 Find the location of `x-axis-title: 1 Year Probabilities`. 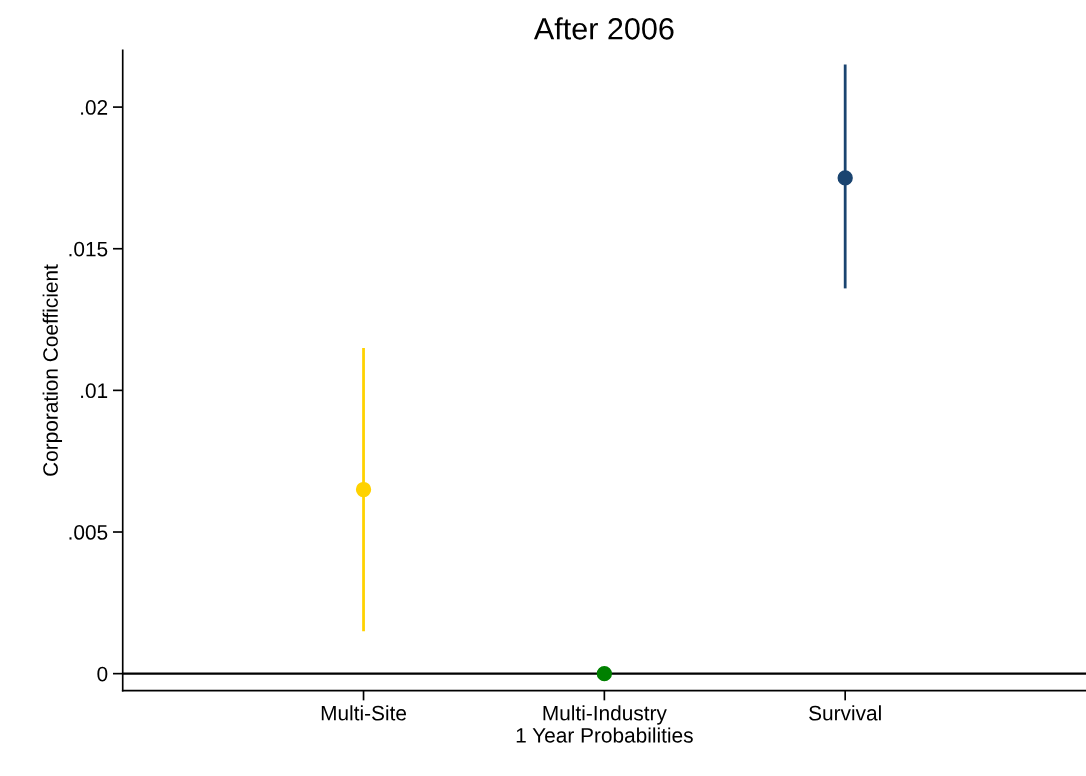

x-axis-title: 1 Year Probabilities is located at coordinates (604, 735).